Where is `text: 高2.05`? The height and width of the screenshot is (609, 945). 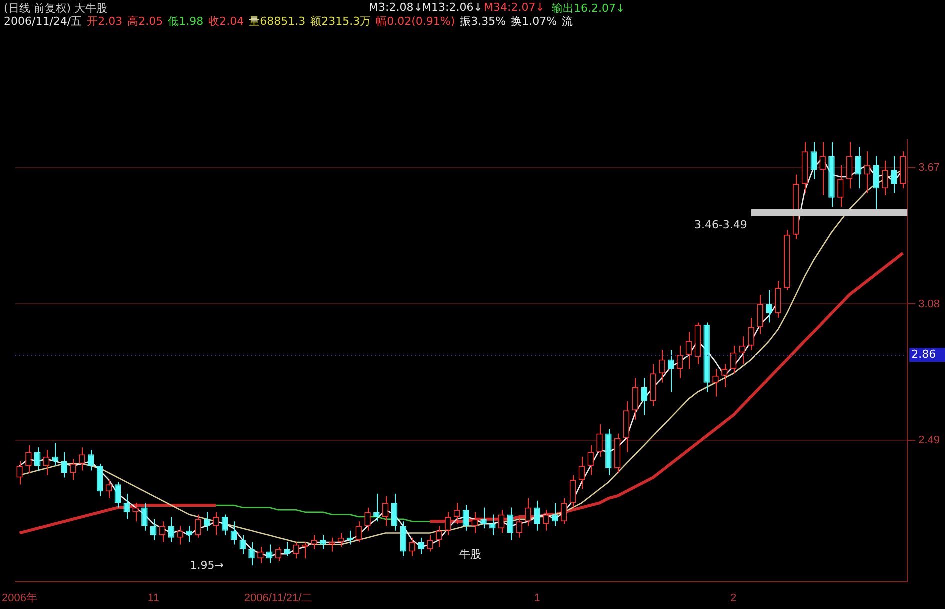 text: 高2.05 is located at coordinates (146, 21).